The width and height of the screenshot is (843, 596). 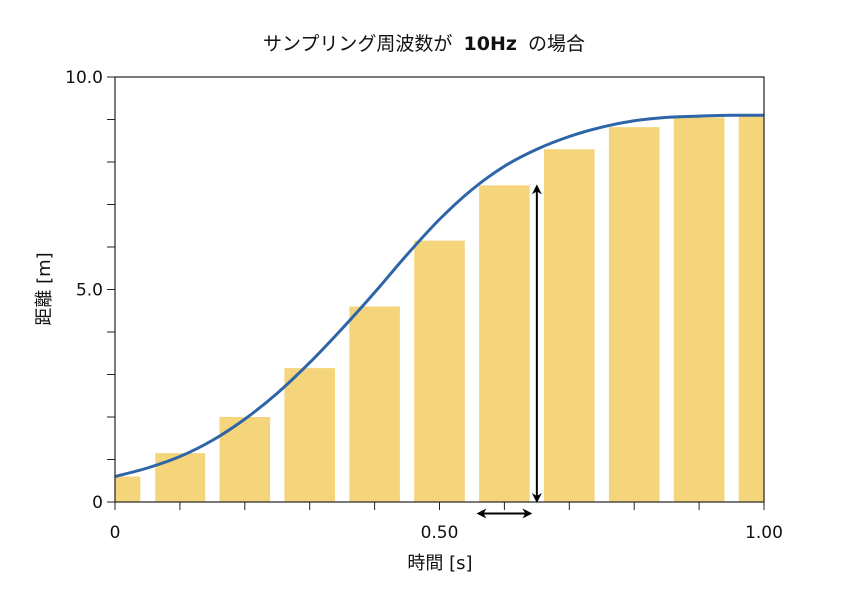 I want to click on title-suffix: の場合, so click(x=556, y=44).